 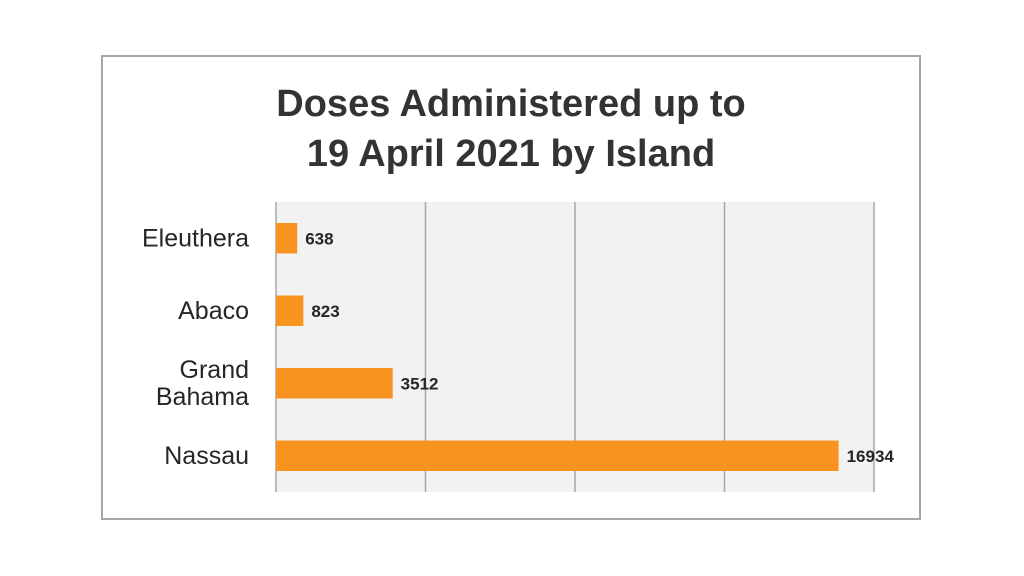 What do you see at coordinates (290, 310) in the screenshot?
I see `bar-abaco` at bounding box center [290, 310].